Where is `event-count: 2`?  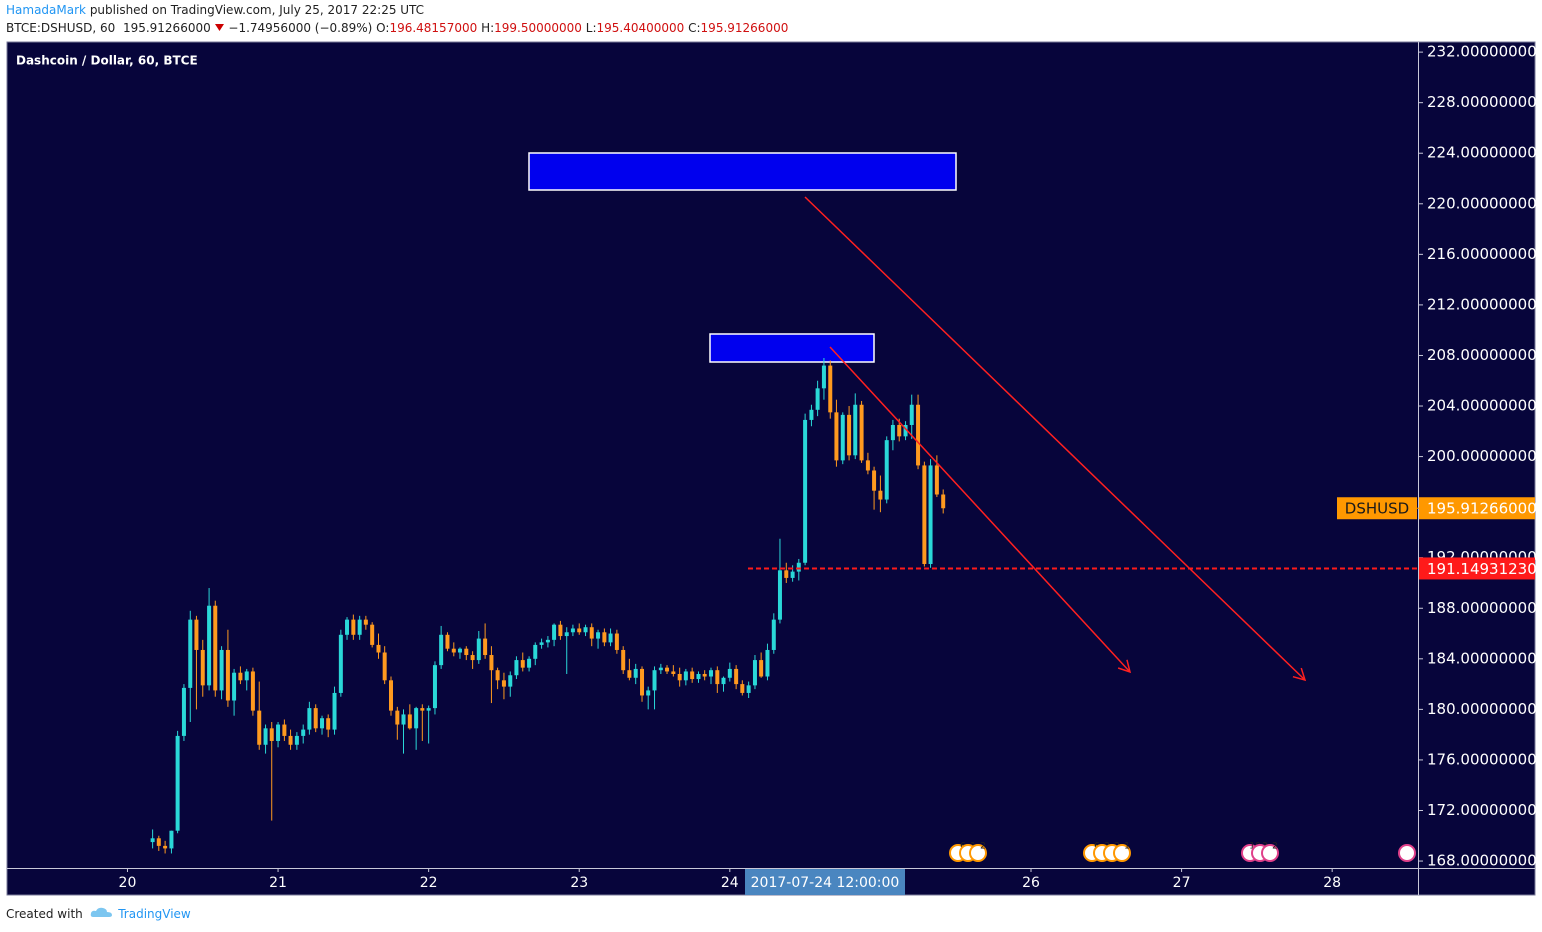
event-count: 2 is located at coordinates (983, 847).